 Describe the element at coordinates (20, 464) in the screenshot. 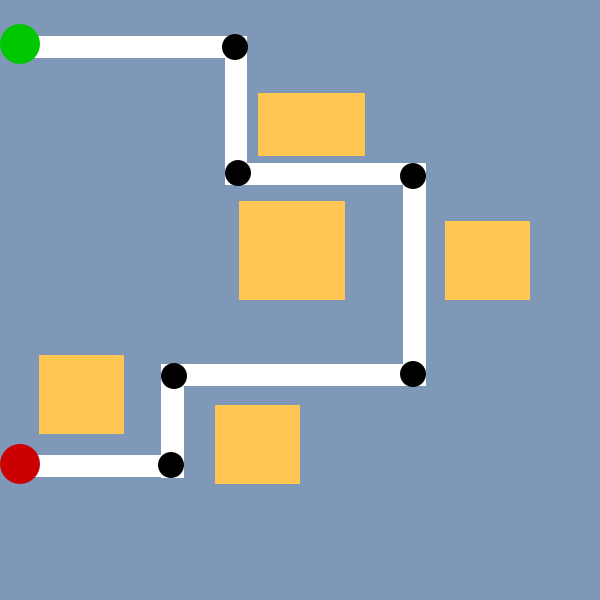

I see `end-marker` at that location.